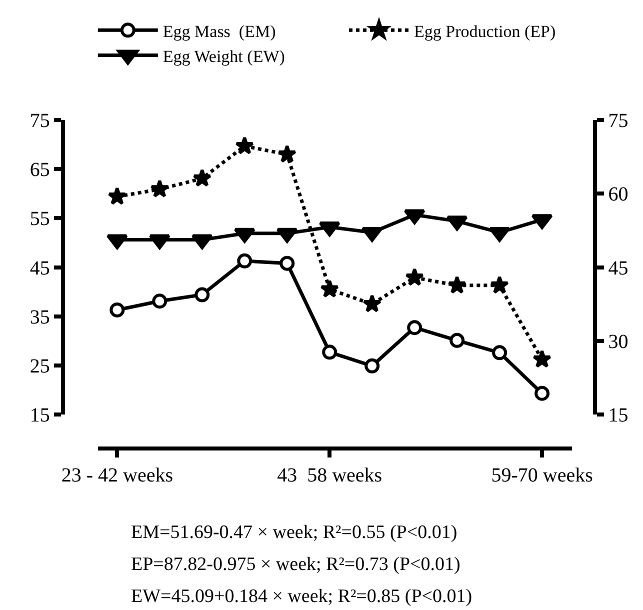  Describe the element at coordinates (40, 219) in the screenshot. I see `y-tick-label: 55` at that location.